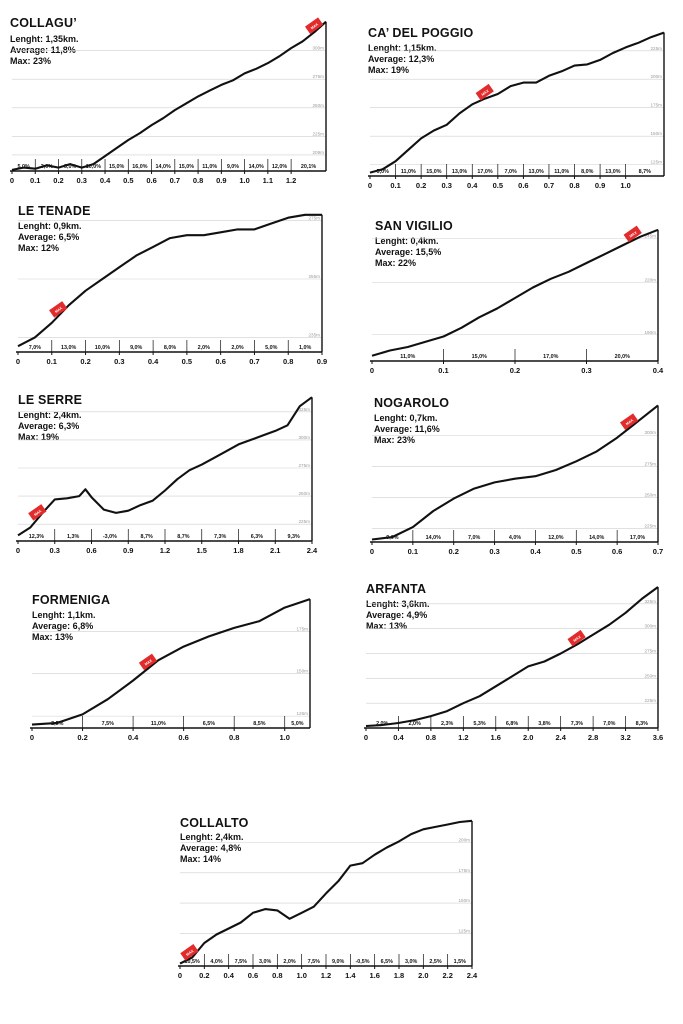 The width and height of the screenshot is (683, 1024). Describe the element at coordinates (657, 76) in the screenshot. I see `altitude-label: 200m` at that location.